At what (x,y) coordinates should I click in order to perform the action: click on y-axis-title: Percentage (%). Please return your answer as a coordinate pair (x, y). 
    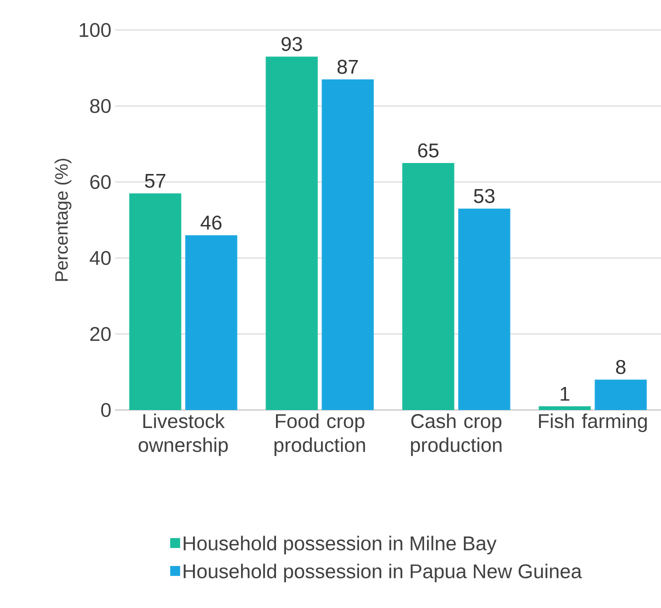
    Looking at the image, I should click on (63, 219).